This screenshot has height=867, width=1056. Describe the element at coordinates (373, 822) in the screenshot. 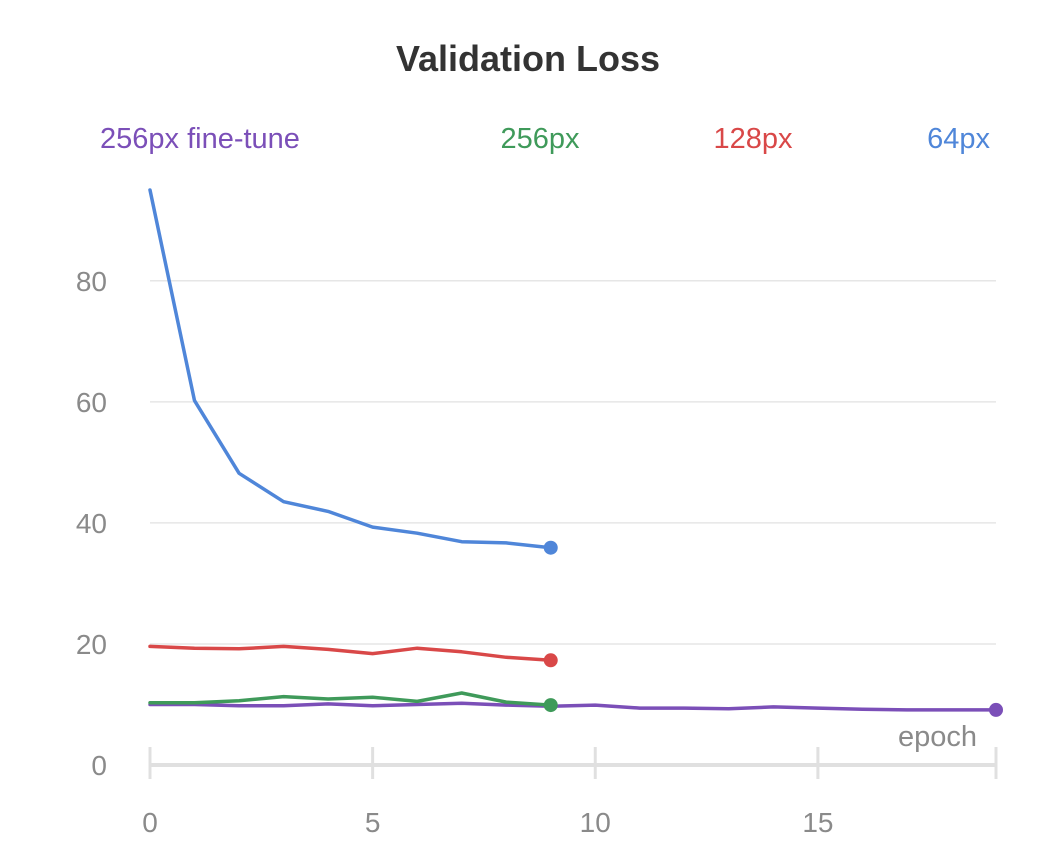

I see `x-tick-label: 5` at that location.